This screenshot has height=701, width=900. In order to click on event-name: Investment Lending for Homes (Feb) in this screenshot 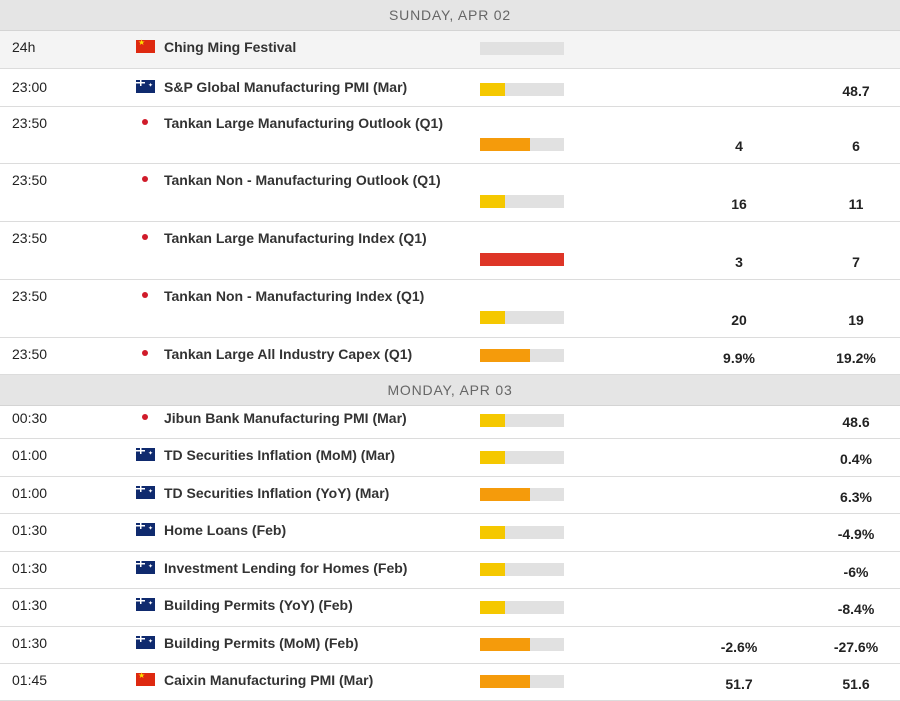, I will do `click(286, 568)`.